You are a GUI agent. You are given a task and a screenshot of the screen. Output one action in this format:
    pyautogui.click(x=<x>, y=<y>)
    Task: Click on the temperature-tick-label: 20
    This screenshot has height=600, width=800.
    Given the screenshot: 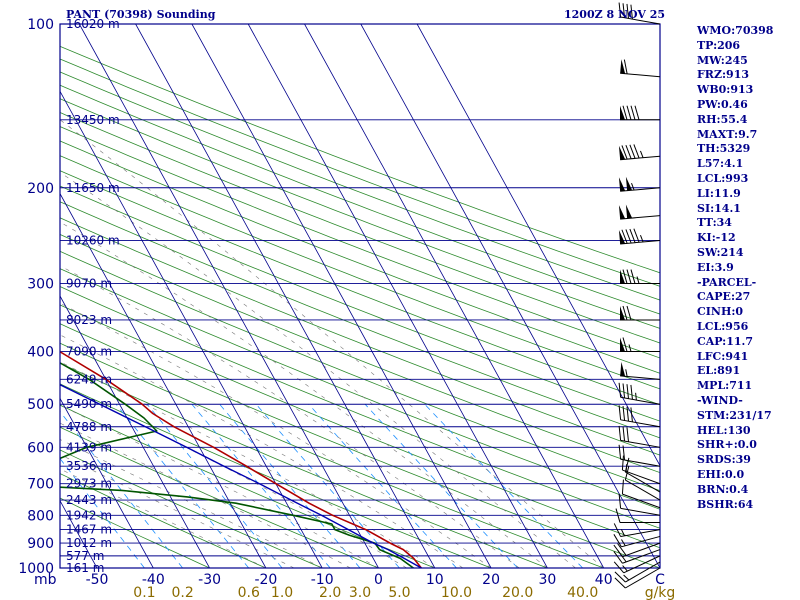 What is the action you would take?
    pyautogui.click(x=491, y=580)
    